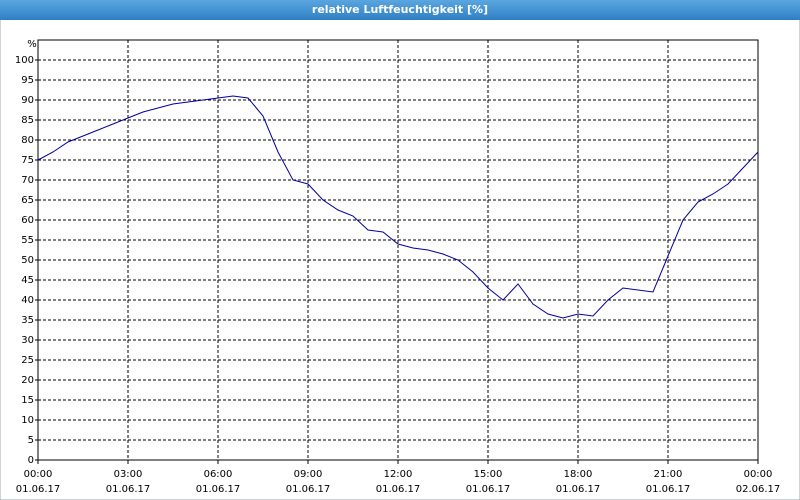 This screenshot has width=800, height=500. What do you see at coordinates (27, 140) in the screenshot?
I see `y-tick-label: 80` at bounding box center [27, 140].